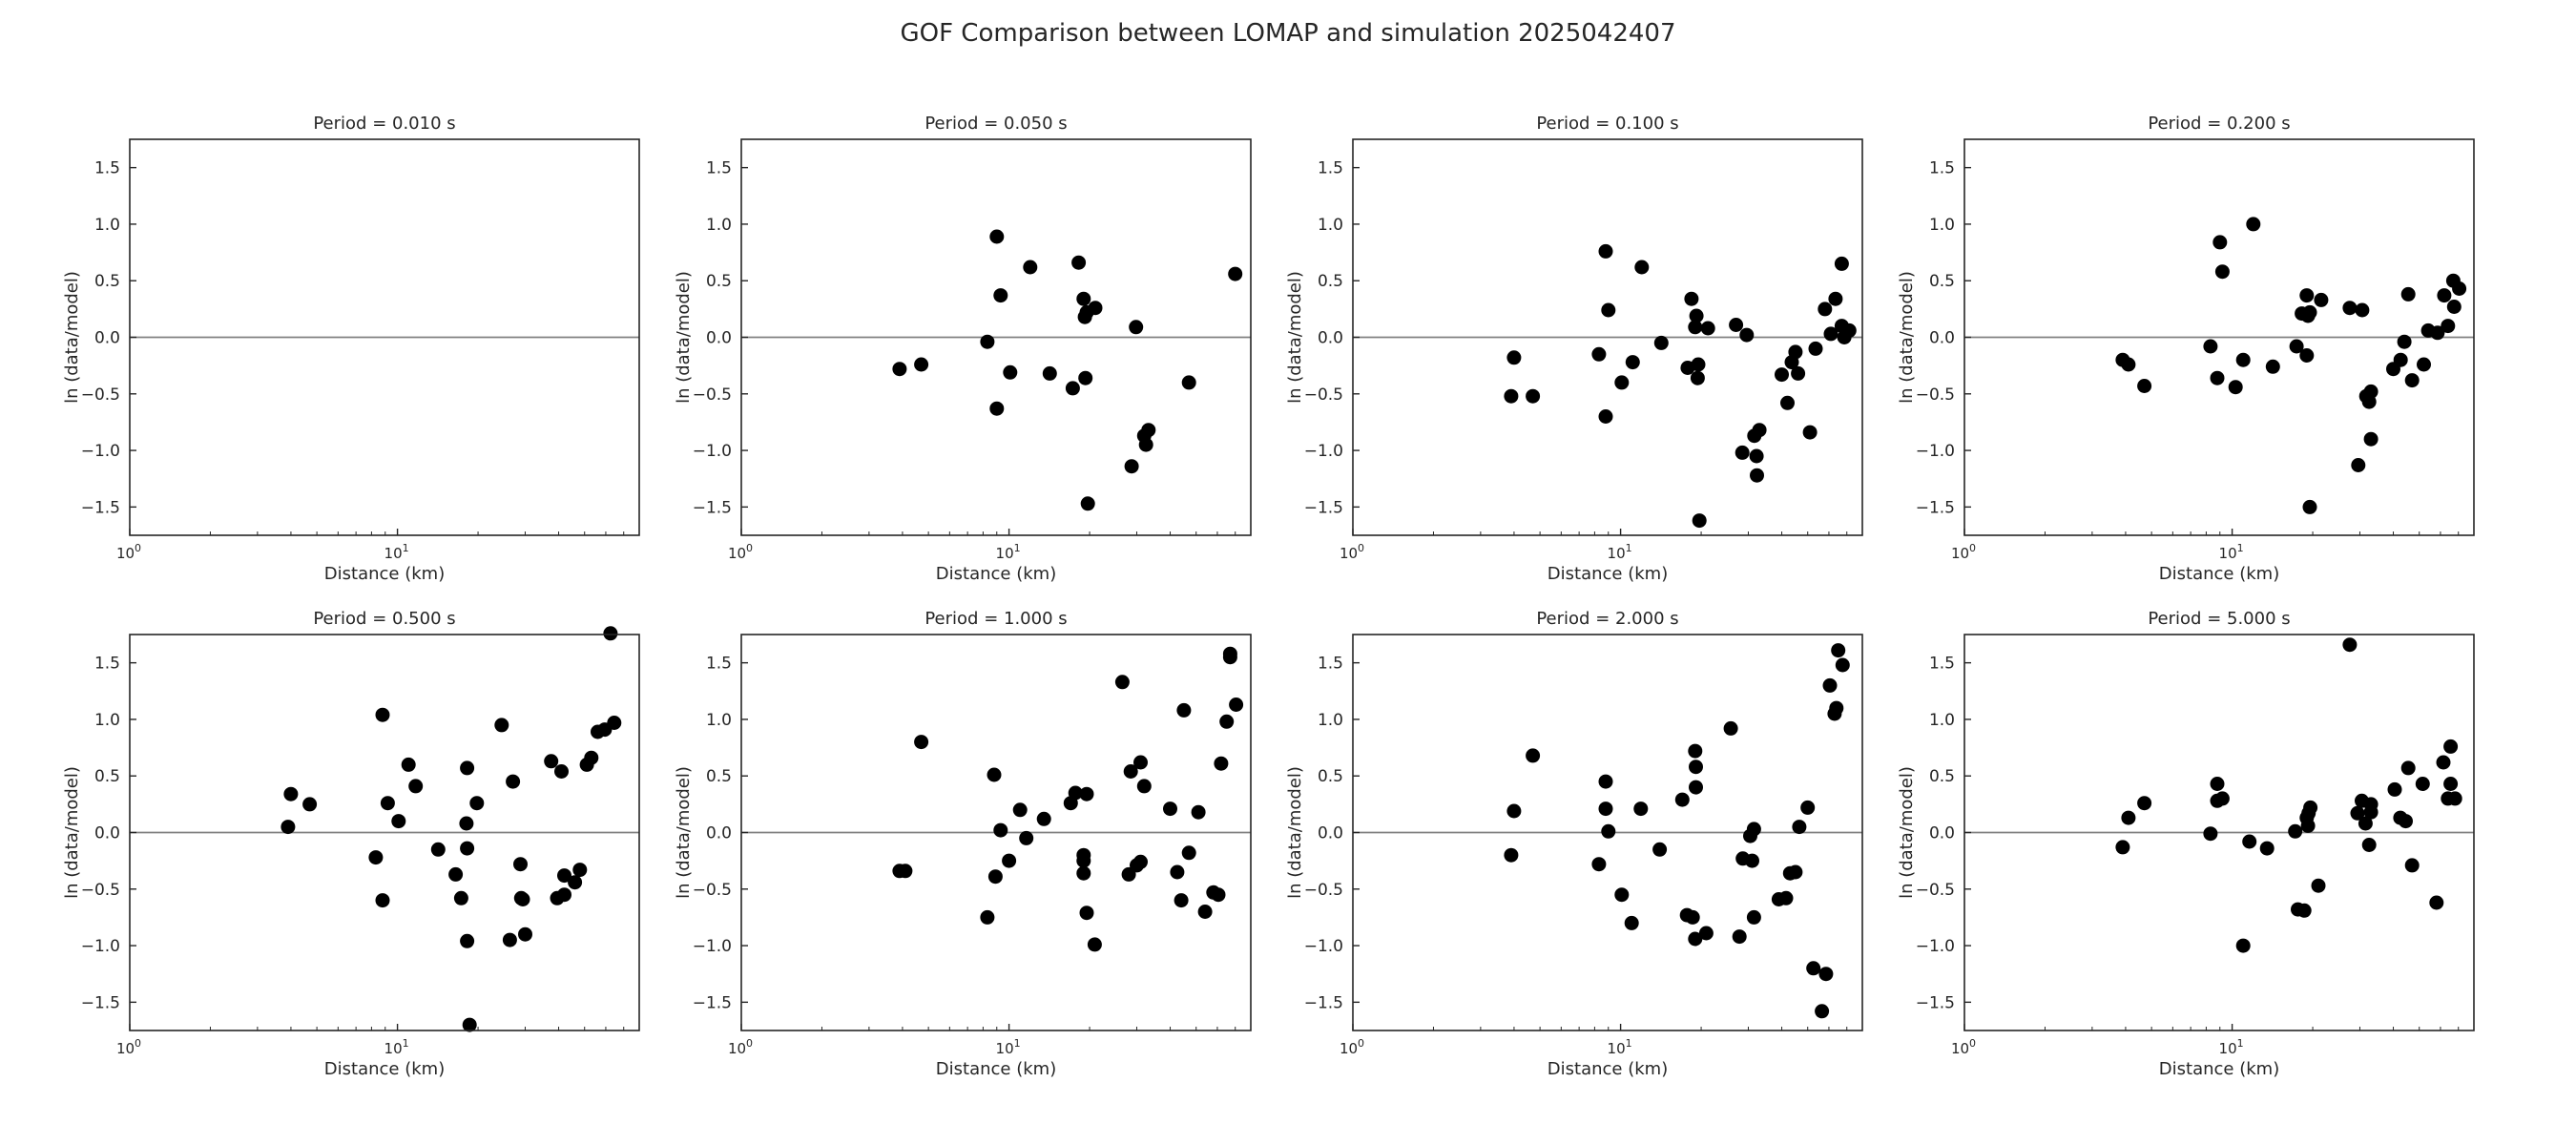  What do you see at coordinates (995, 619) in the screenshot?
I see `subplot-title: Period = 1.000 s` at bounding box center [995, 619].